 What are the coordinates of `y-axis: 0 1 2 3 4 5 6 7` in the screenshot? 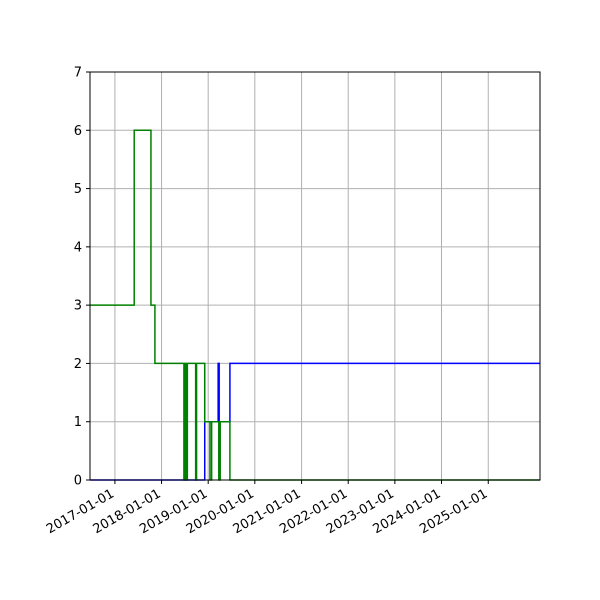 It's located at (82, 277).